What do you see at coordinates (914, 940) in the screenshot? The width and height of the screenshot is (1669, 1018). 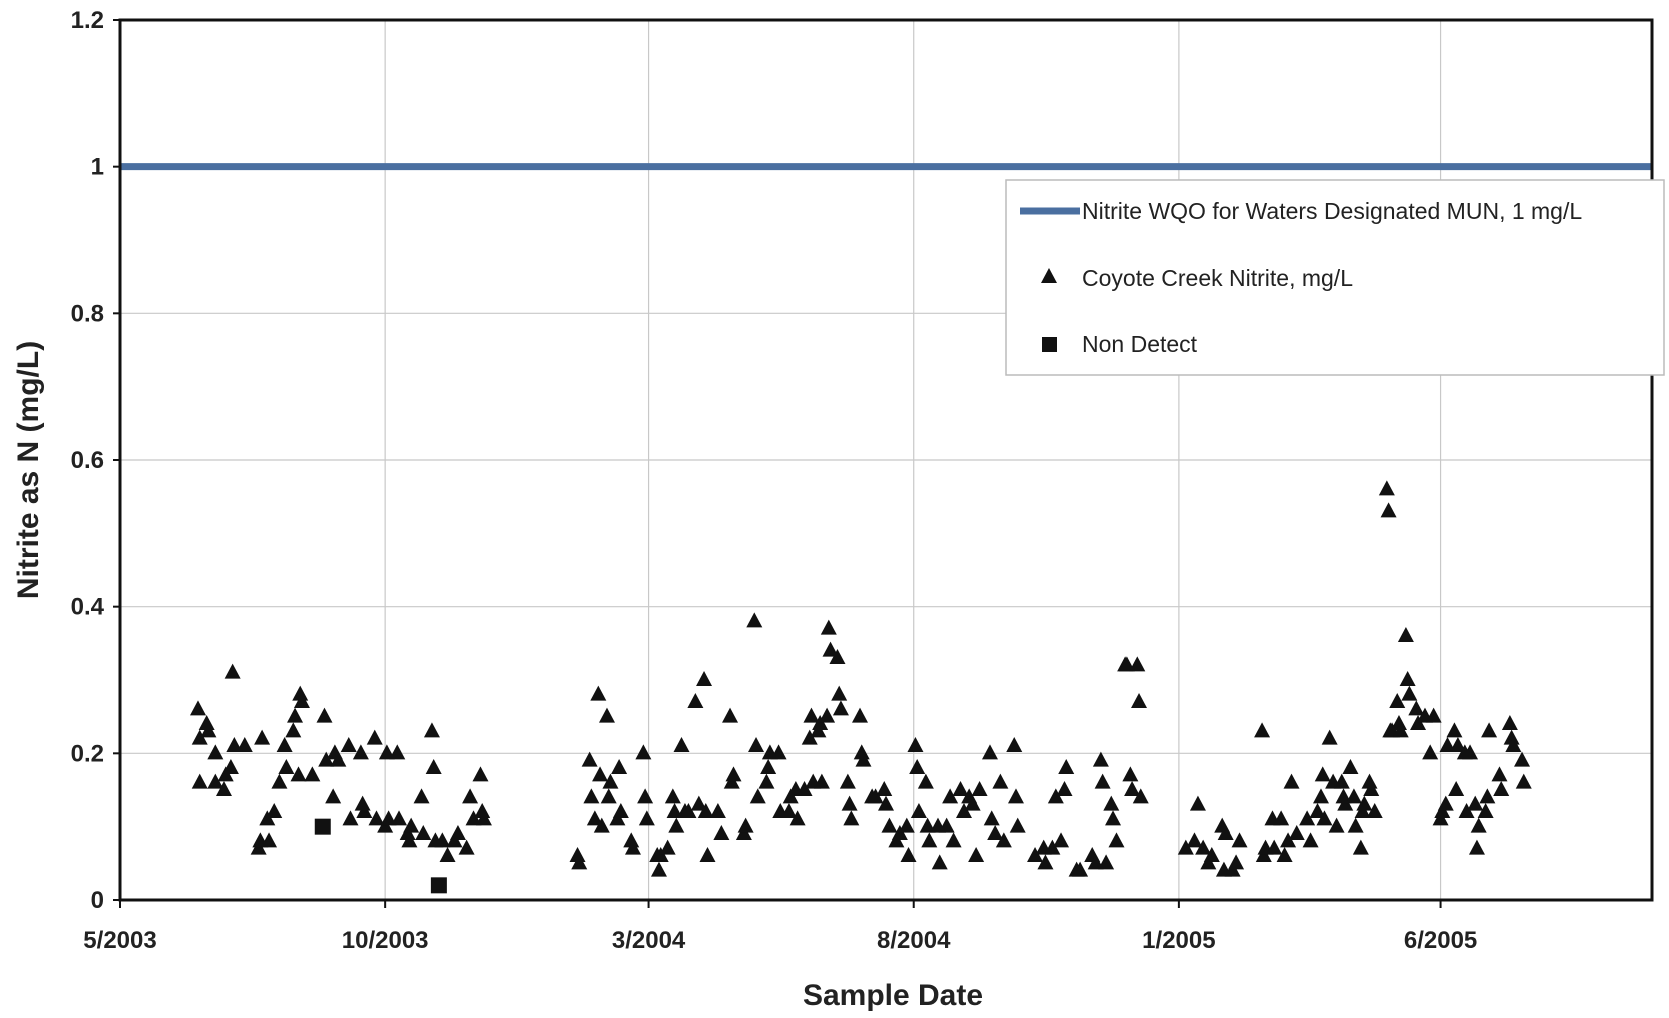 I see `x-tick-label: 8/2004` at bounding box center [914, 940].